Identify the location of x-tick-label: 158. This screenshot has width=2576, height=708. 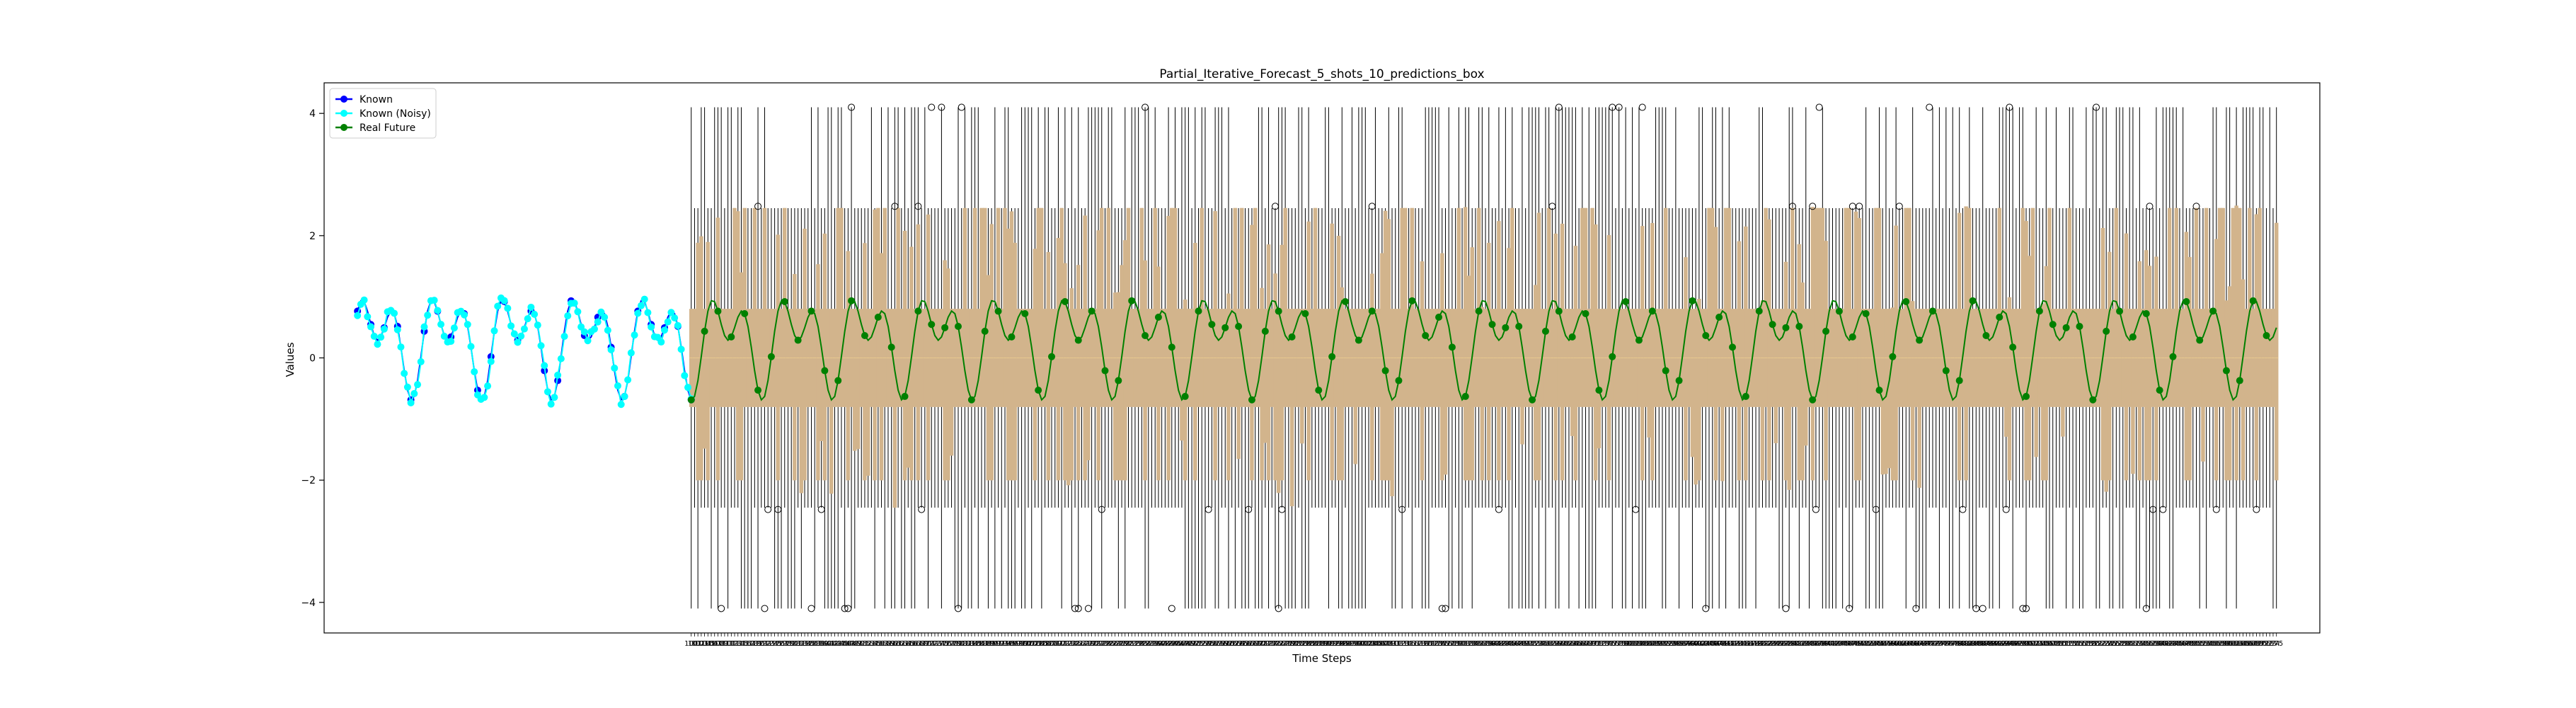
(885, 644).